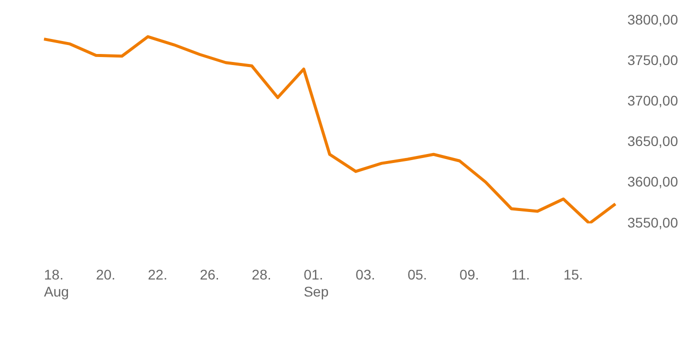 This screenshot has height=350, width=700. Describe the element at coordinates (652, 60) in the screenshot. I see `y-tick-label: 3750,00` at that location.